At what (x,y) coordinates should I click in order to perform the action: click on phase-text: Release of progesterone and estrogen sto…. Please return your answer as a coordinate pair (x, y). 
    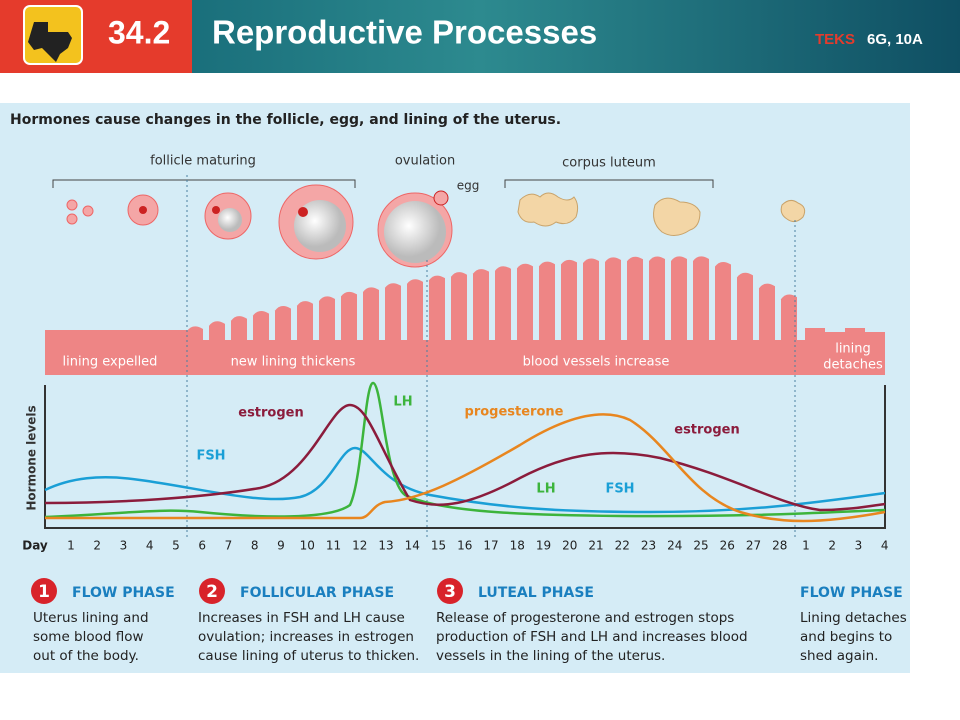
    Looking at the image, I should click on (585, 618).